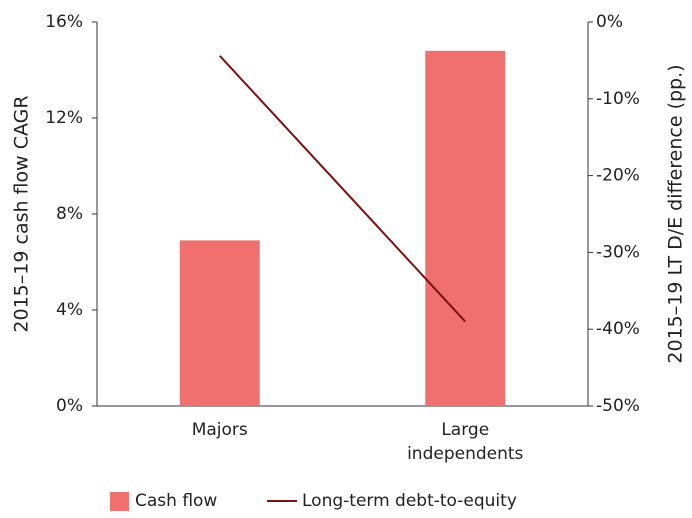 Image resolution: width=692 pixels, height=518 pixels. I want to click on y2-tick-label: -50%, so click(618, 406).